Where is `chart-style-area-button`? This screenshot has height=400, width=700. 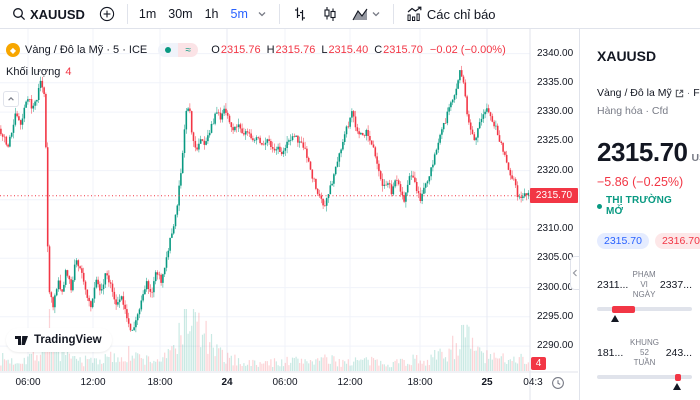 chart-style-area-button is located at coordinates (366, 14).